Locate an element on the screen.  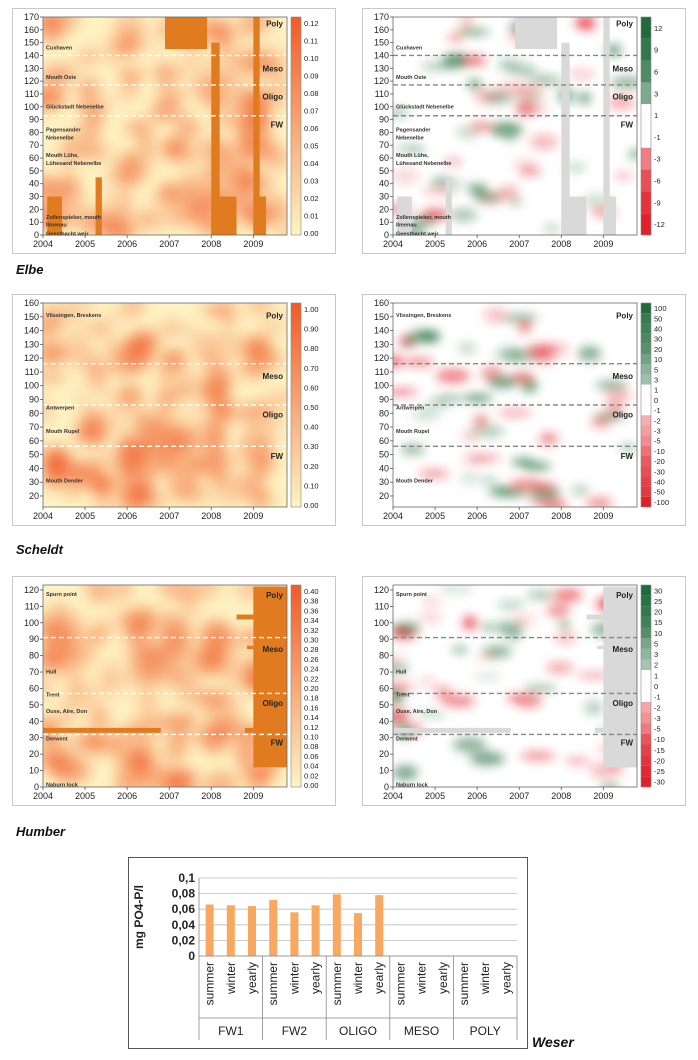
place-label: Pagensander is located at coordinates (63, 131).